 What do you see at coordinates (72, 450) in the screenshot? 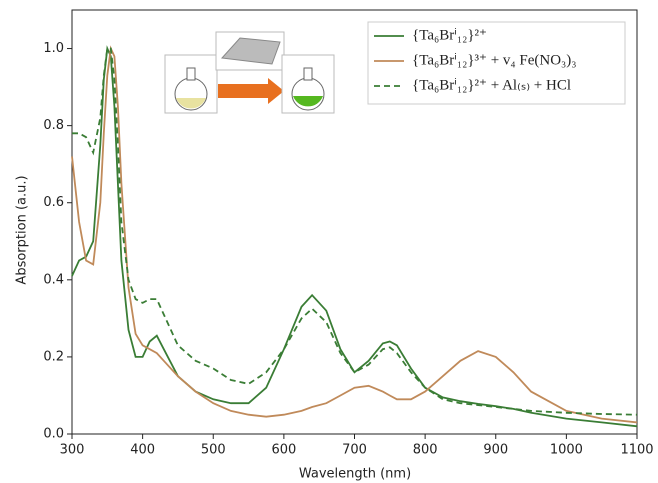
I see `x-tick-label: 300` at bounding box center [72, 450].